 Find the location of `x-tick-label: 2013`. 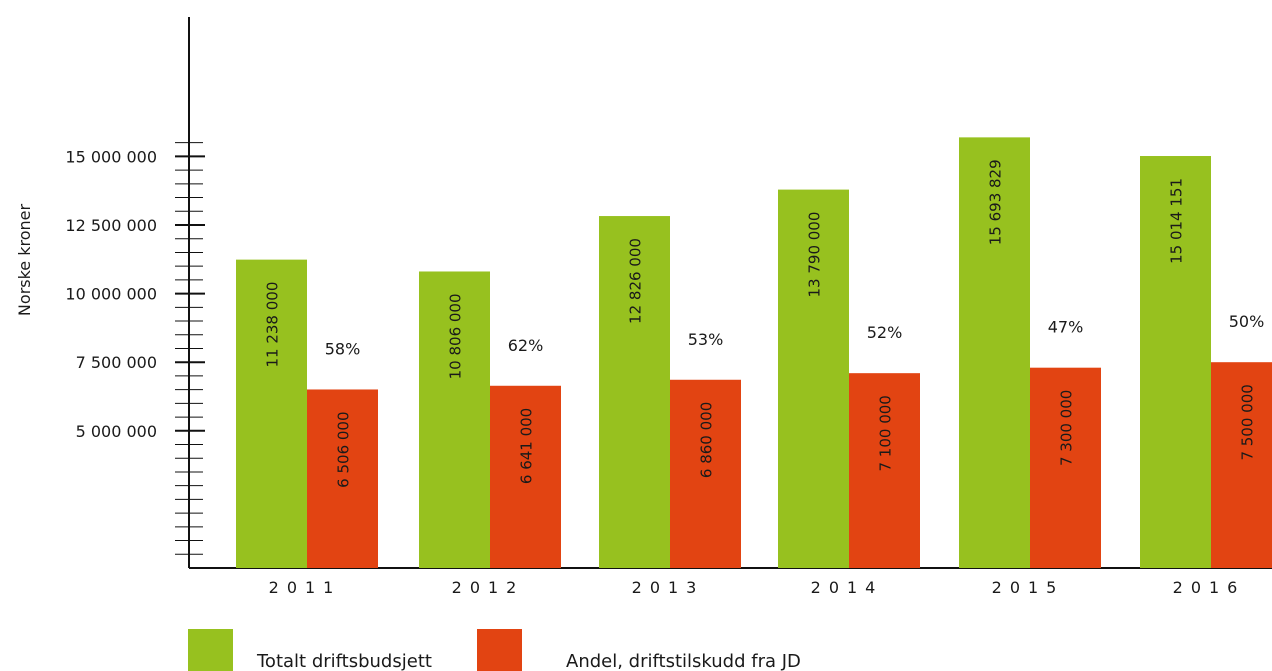

x-tick-label: 2013 is located at coordinates (668, 587).